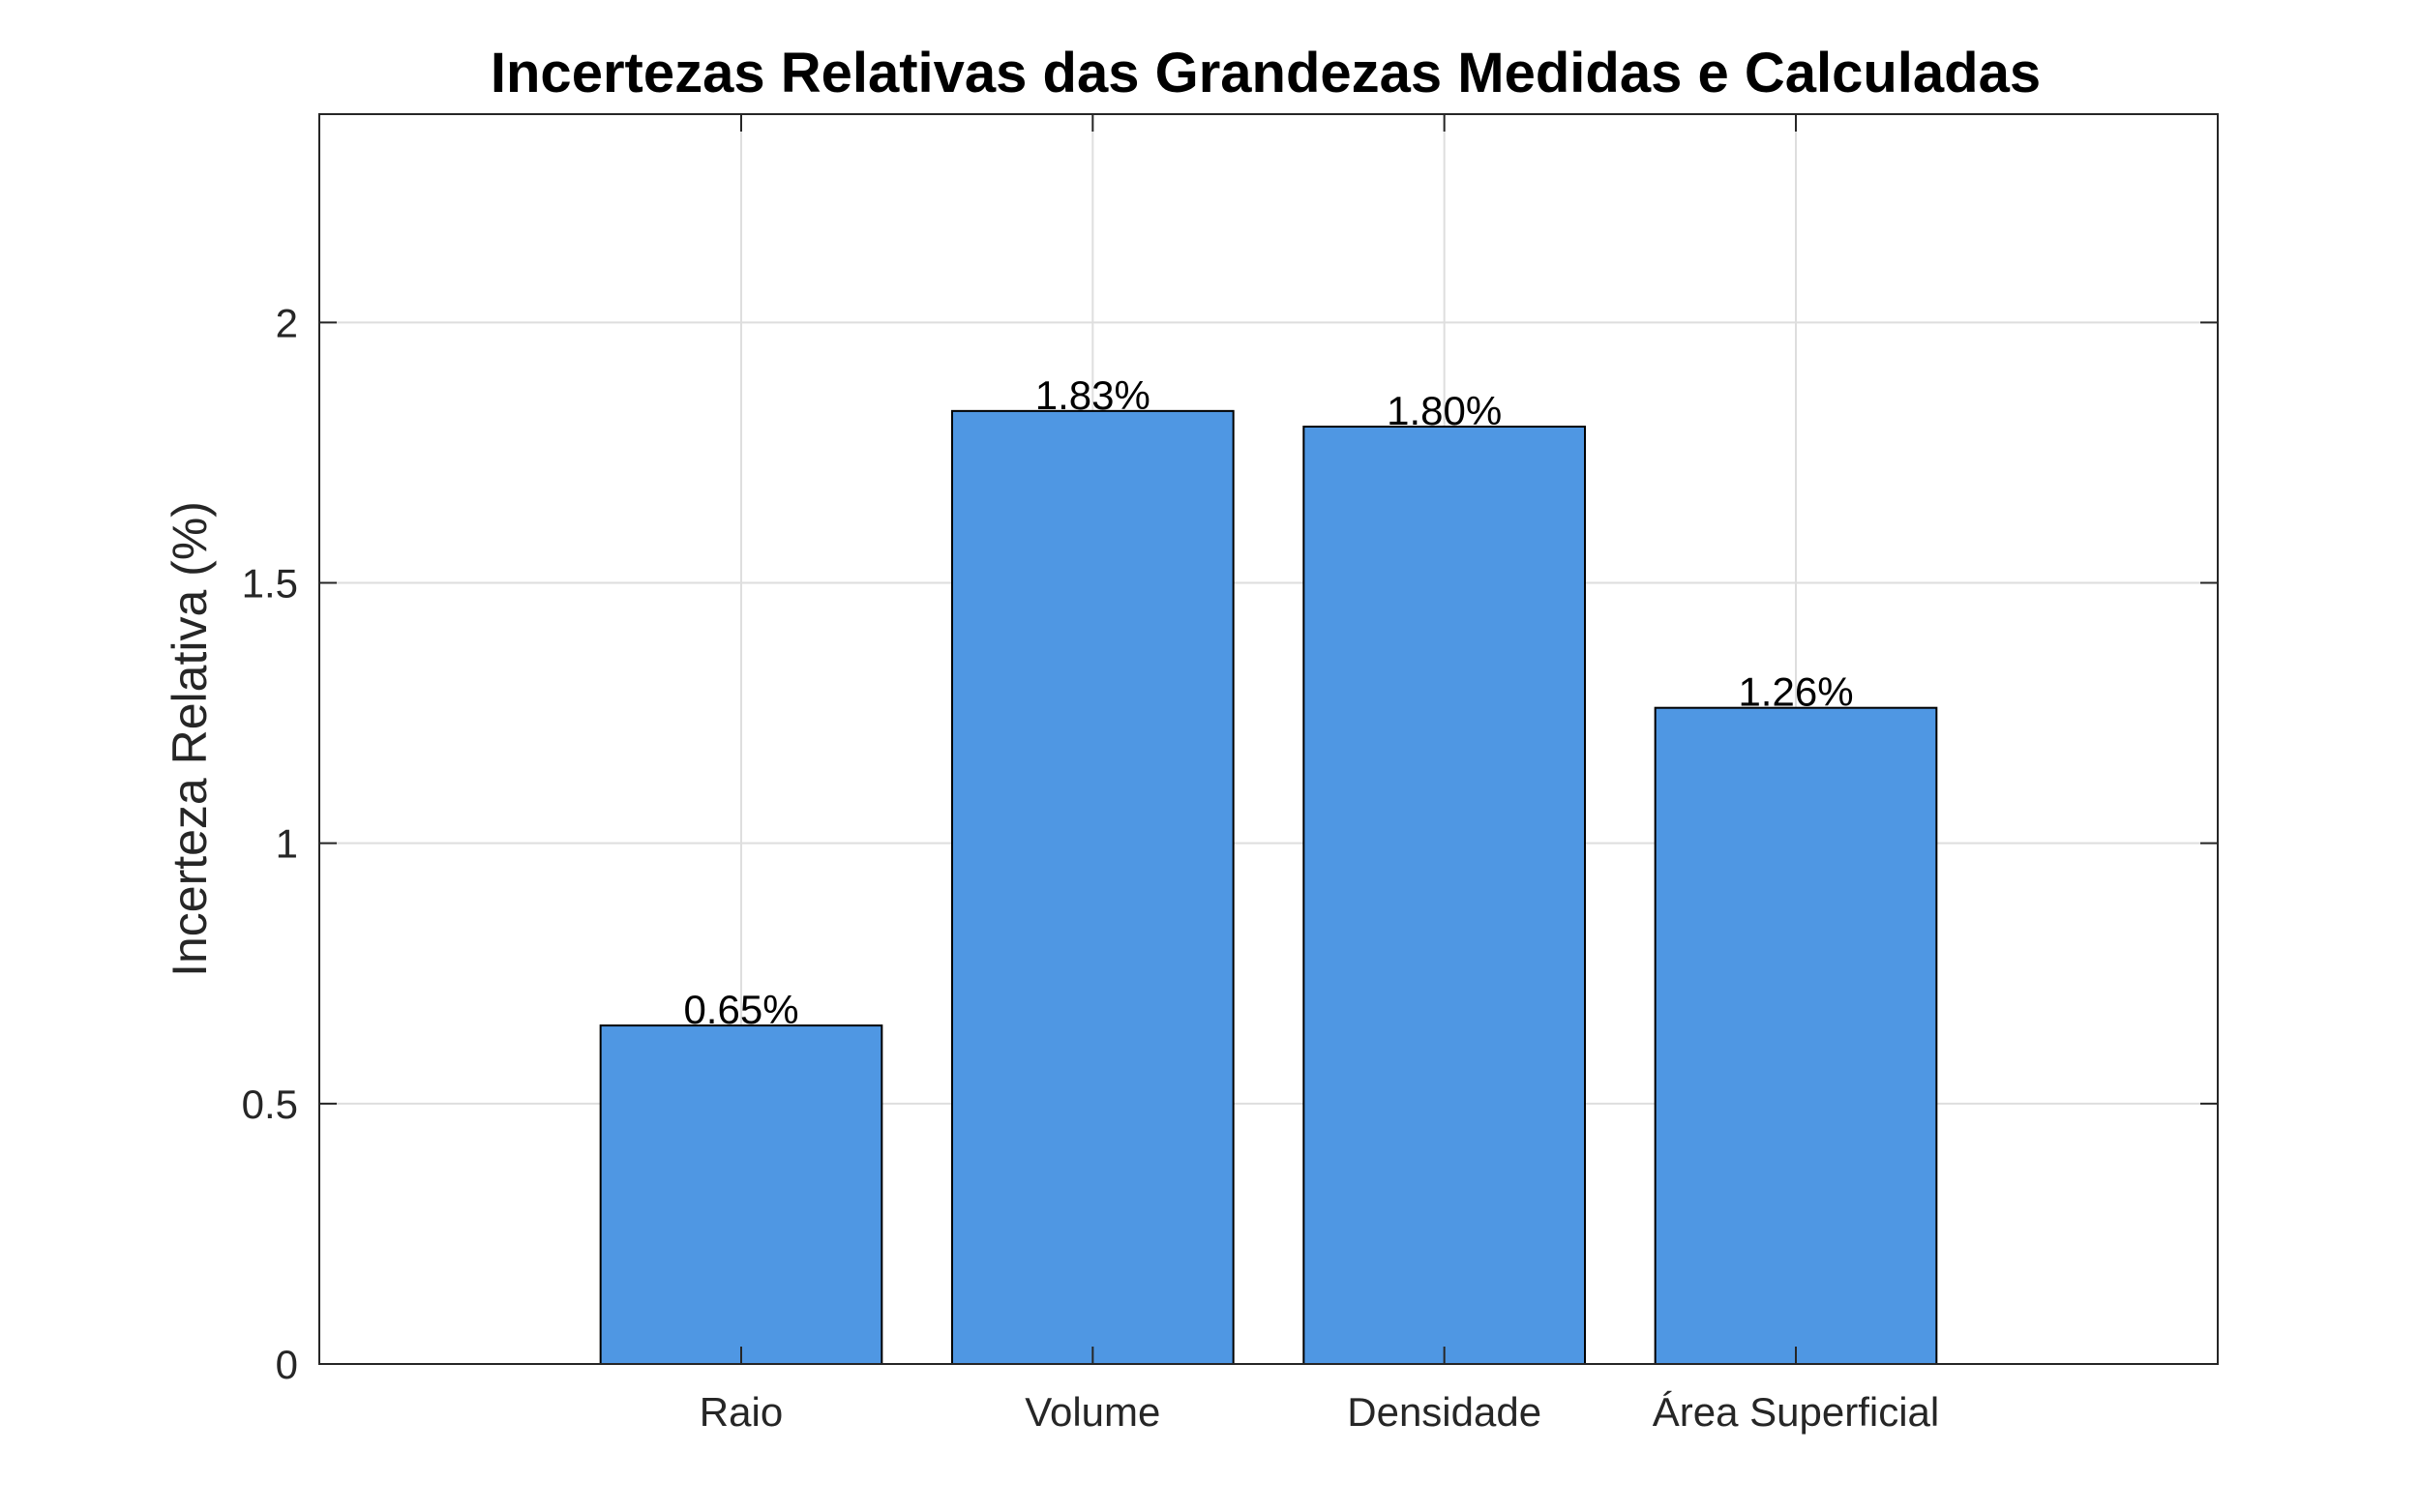 The width and height of the screenshot is (2419, 1512). Describe the element at coordinates (190, 739) in the screenshot. I see `y-axis-label: Incerteza Relativa (%)` at that location.